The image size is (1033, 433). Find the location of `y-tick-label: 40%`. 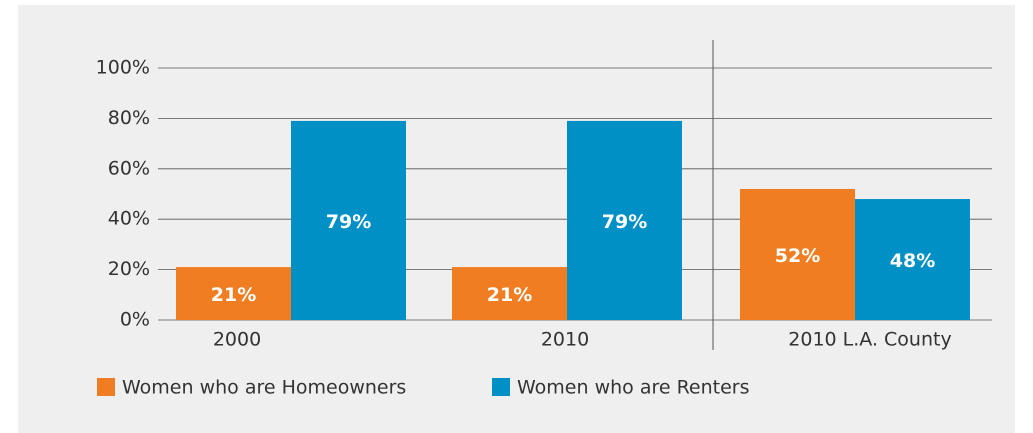

y-tick-label: 40% is located at coordinates (129, 219).